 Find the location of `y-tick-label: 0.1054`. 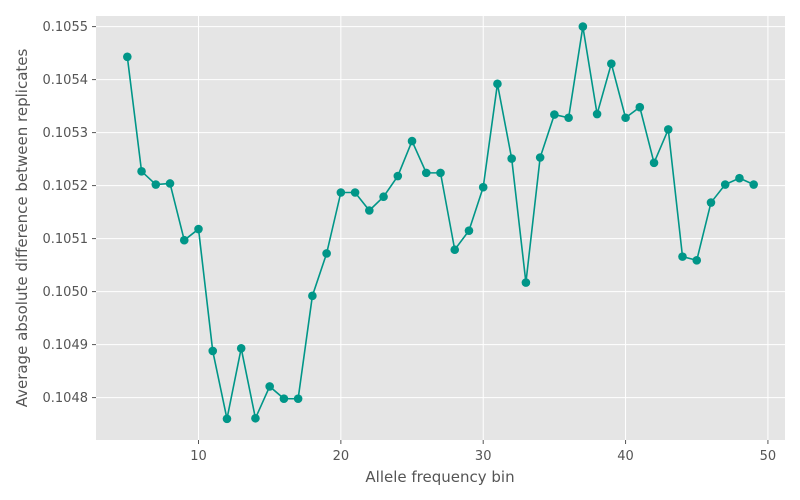

y-tick-label: 0.1054 is located at coordinates (66, 80).